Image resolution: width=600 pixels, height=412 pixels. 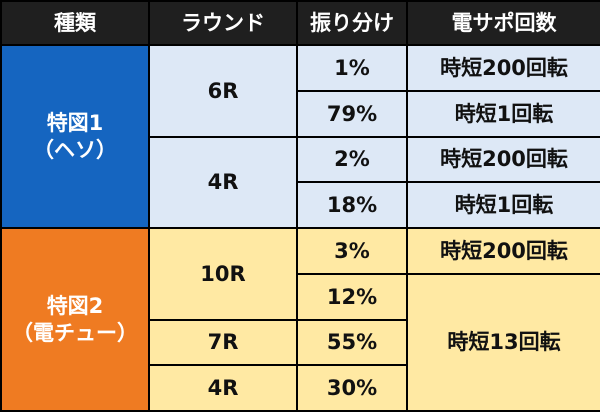 I want to click on table-row: 7R 55%, so click(x=300, y=342).